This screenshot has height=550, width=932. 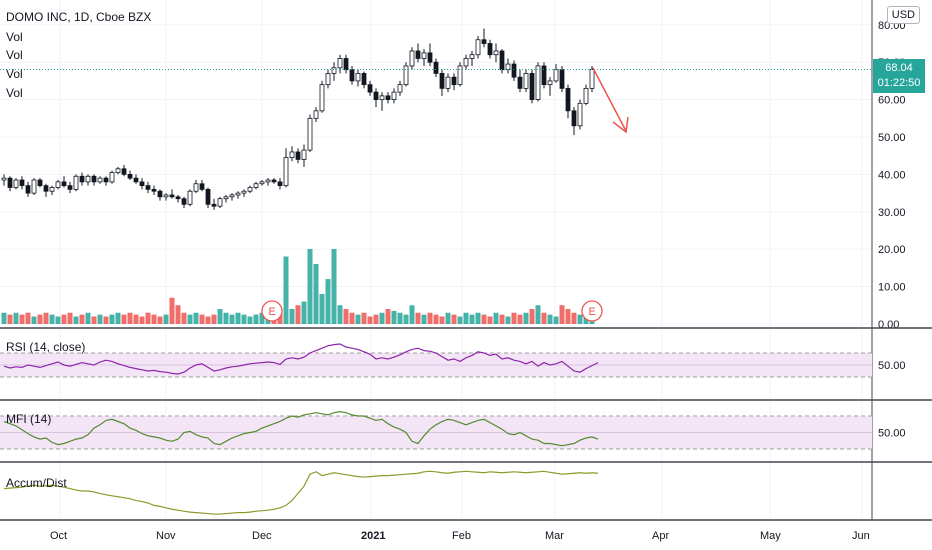 I want to click on price-axis-tick-label: 10.00, so click(x=892, y=288).